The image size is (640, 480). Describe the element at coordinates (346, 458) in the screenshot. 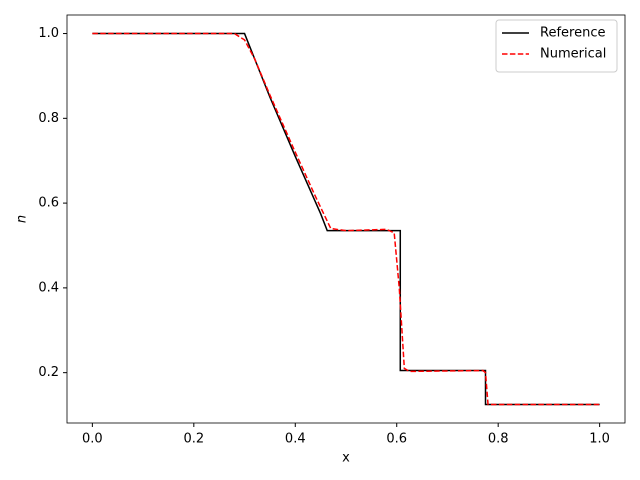

I see `x-axis-label: x` at that location.